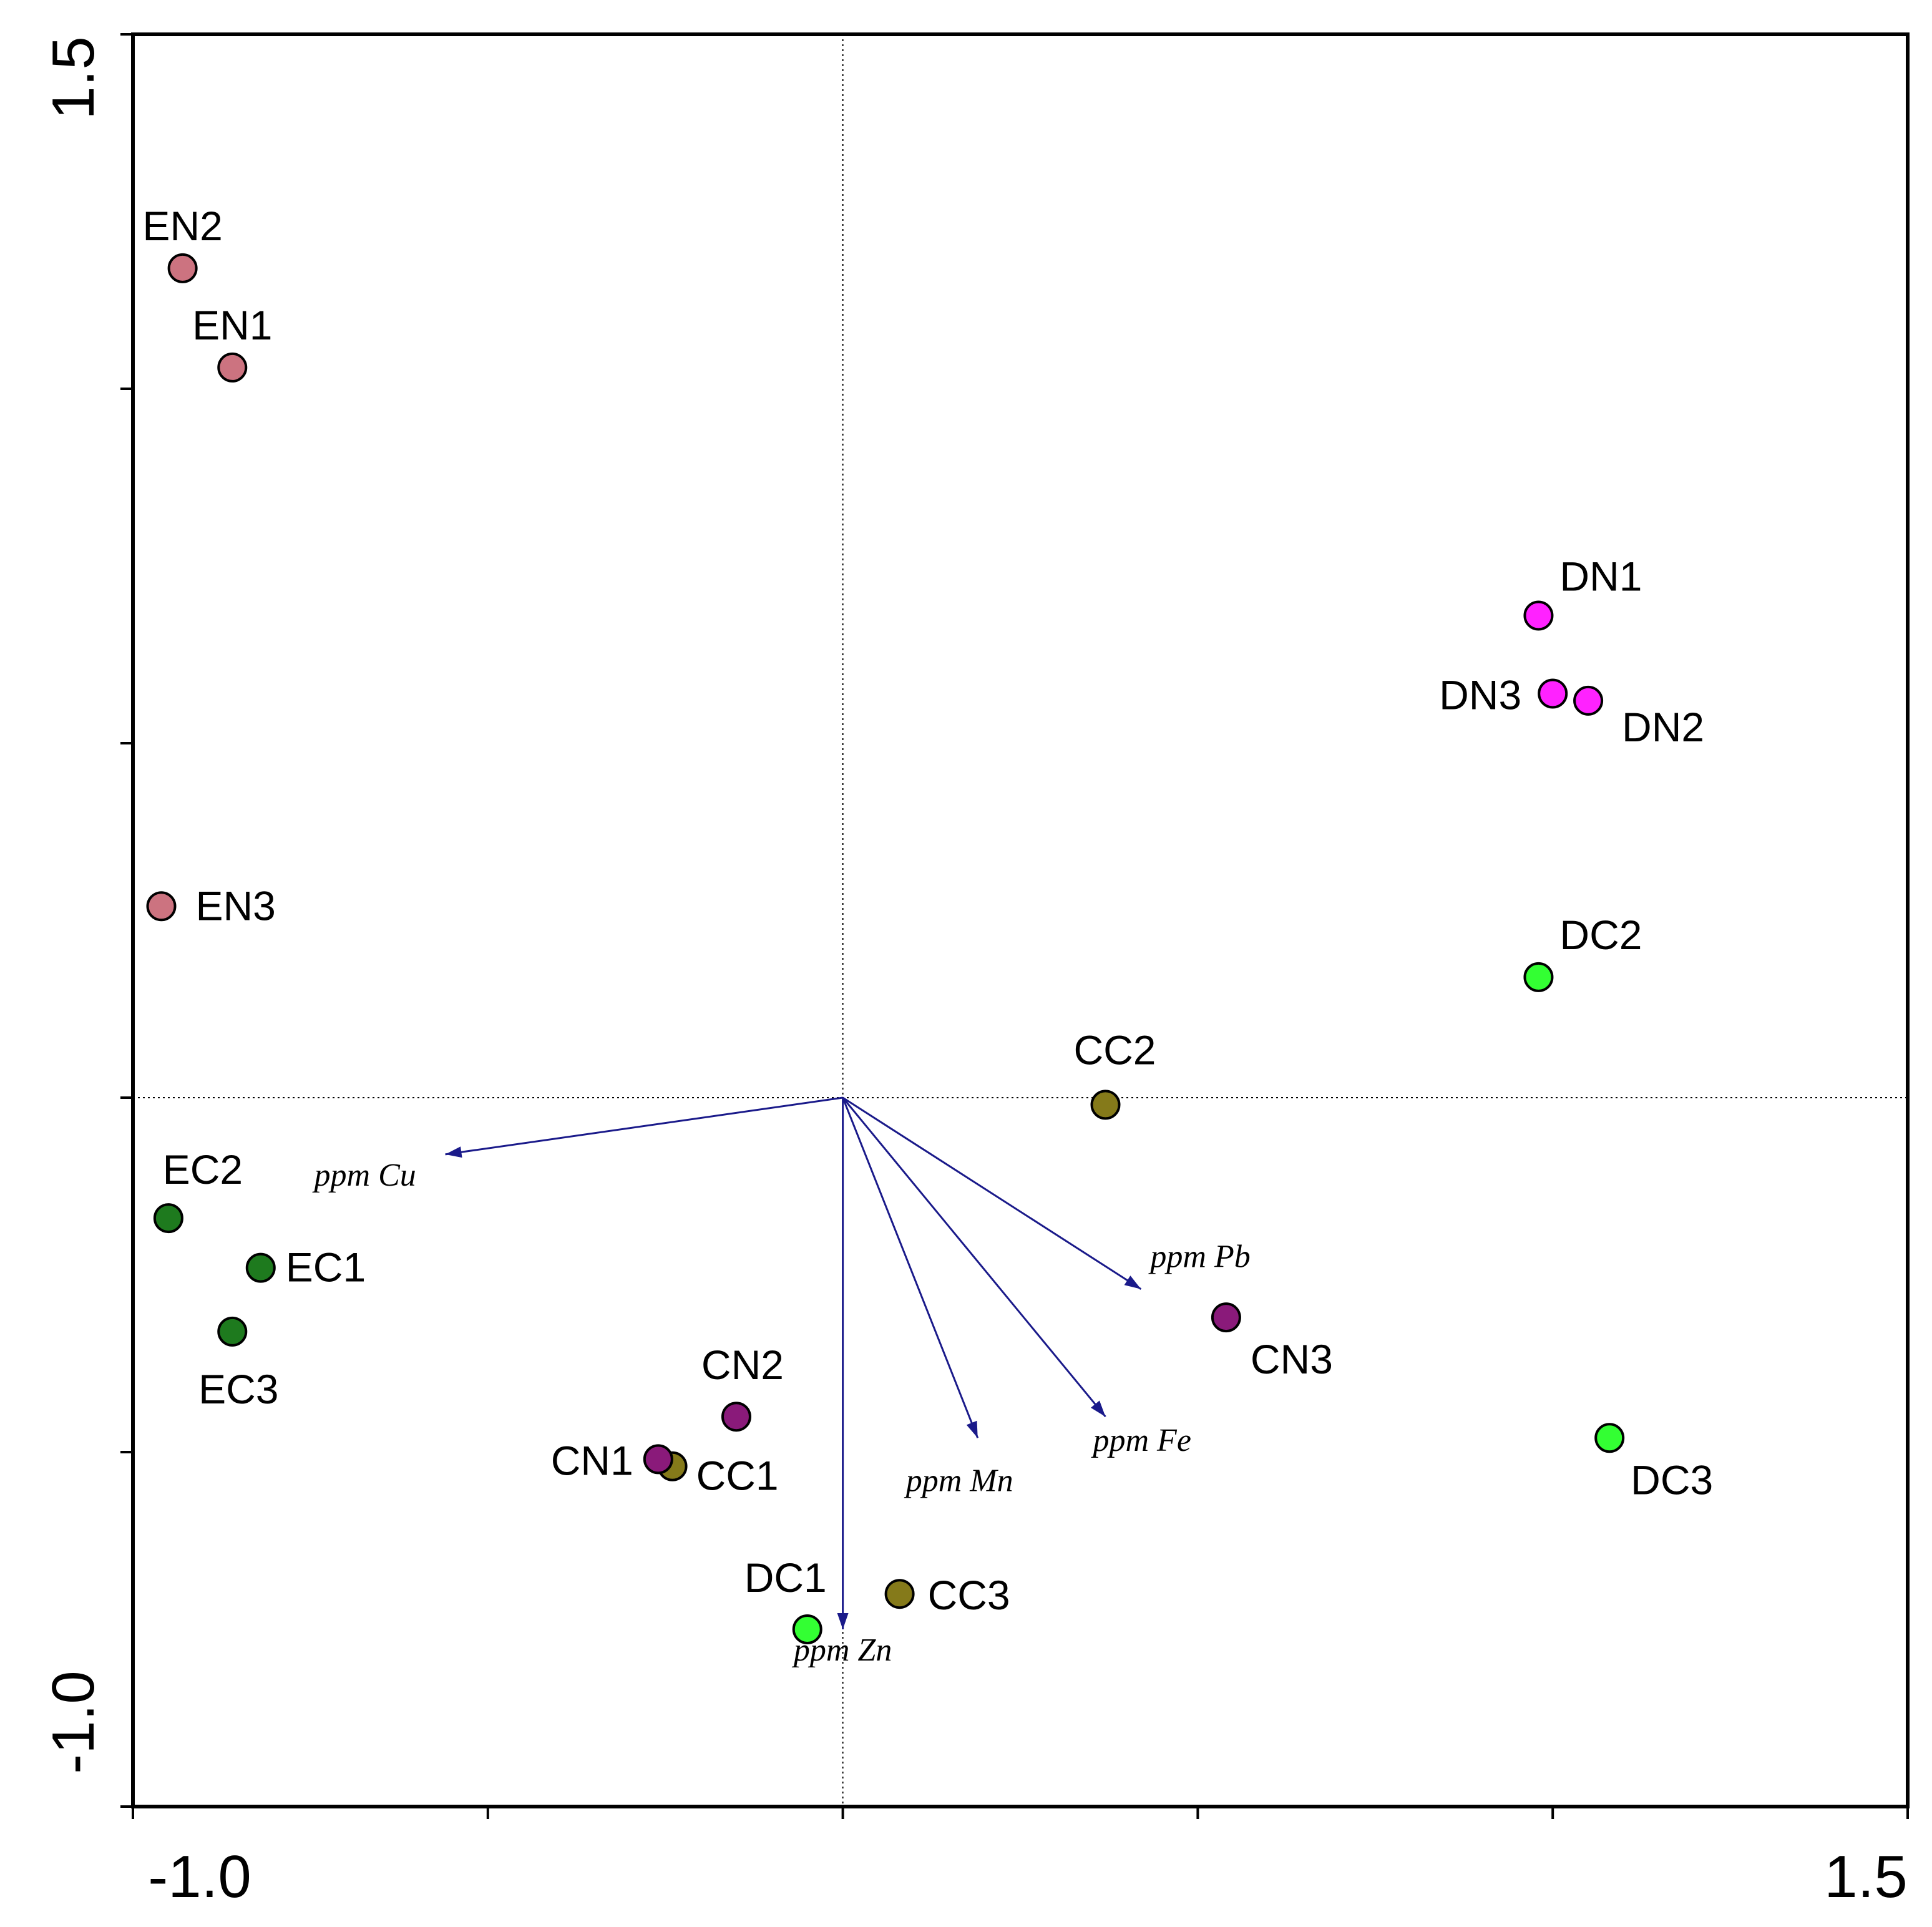 The image size is (1932, 1927). What do you see at coordinates (1199, 1257) in the screenshot?
I see `vector-label: ppm Pb` at bounding box center [1199, 1257].